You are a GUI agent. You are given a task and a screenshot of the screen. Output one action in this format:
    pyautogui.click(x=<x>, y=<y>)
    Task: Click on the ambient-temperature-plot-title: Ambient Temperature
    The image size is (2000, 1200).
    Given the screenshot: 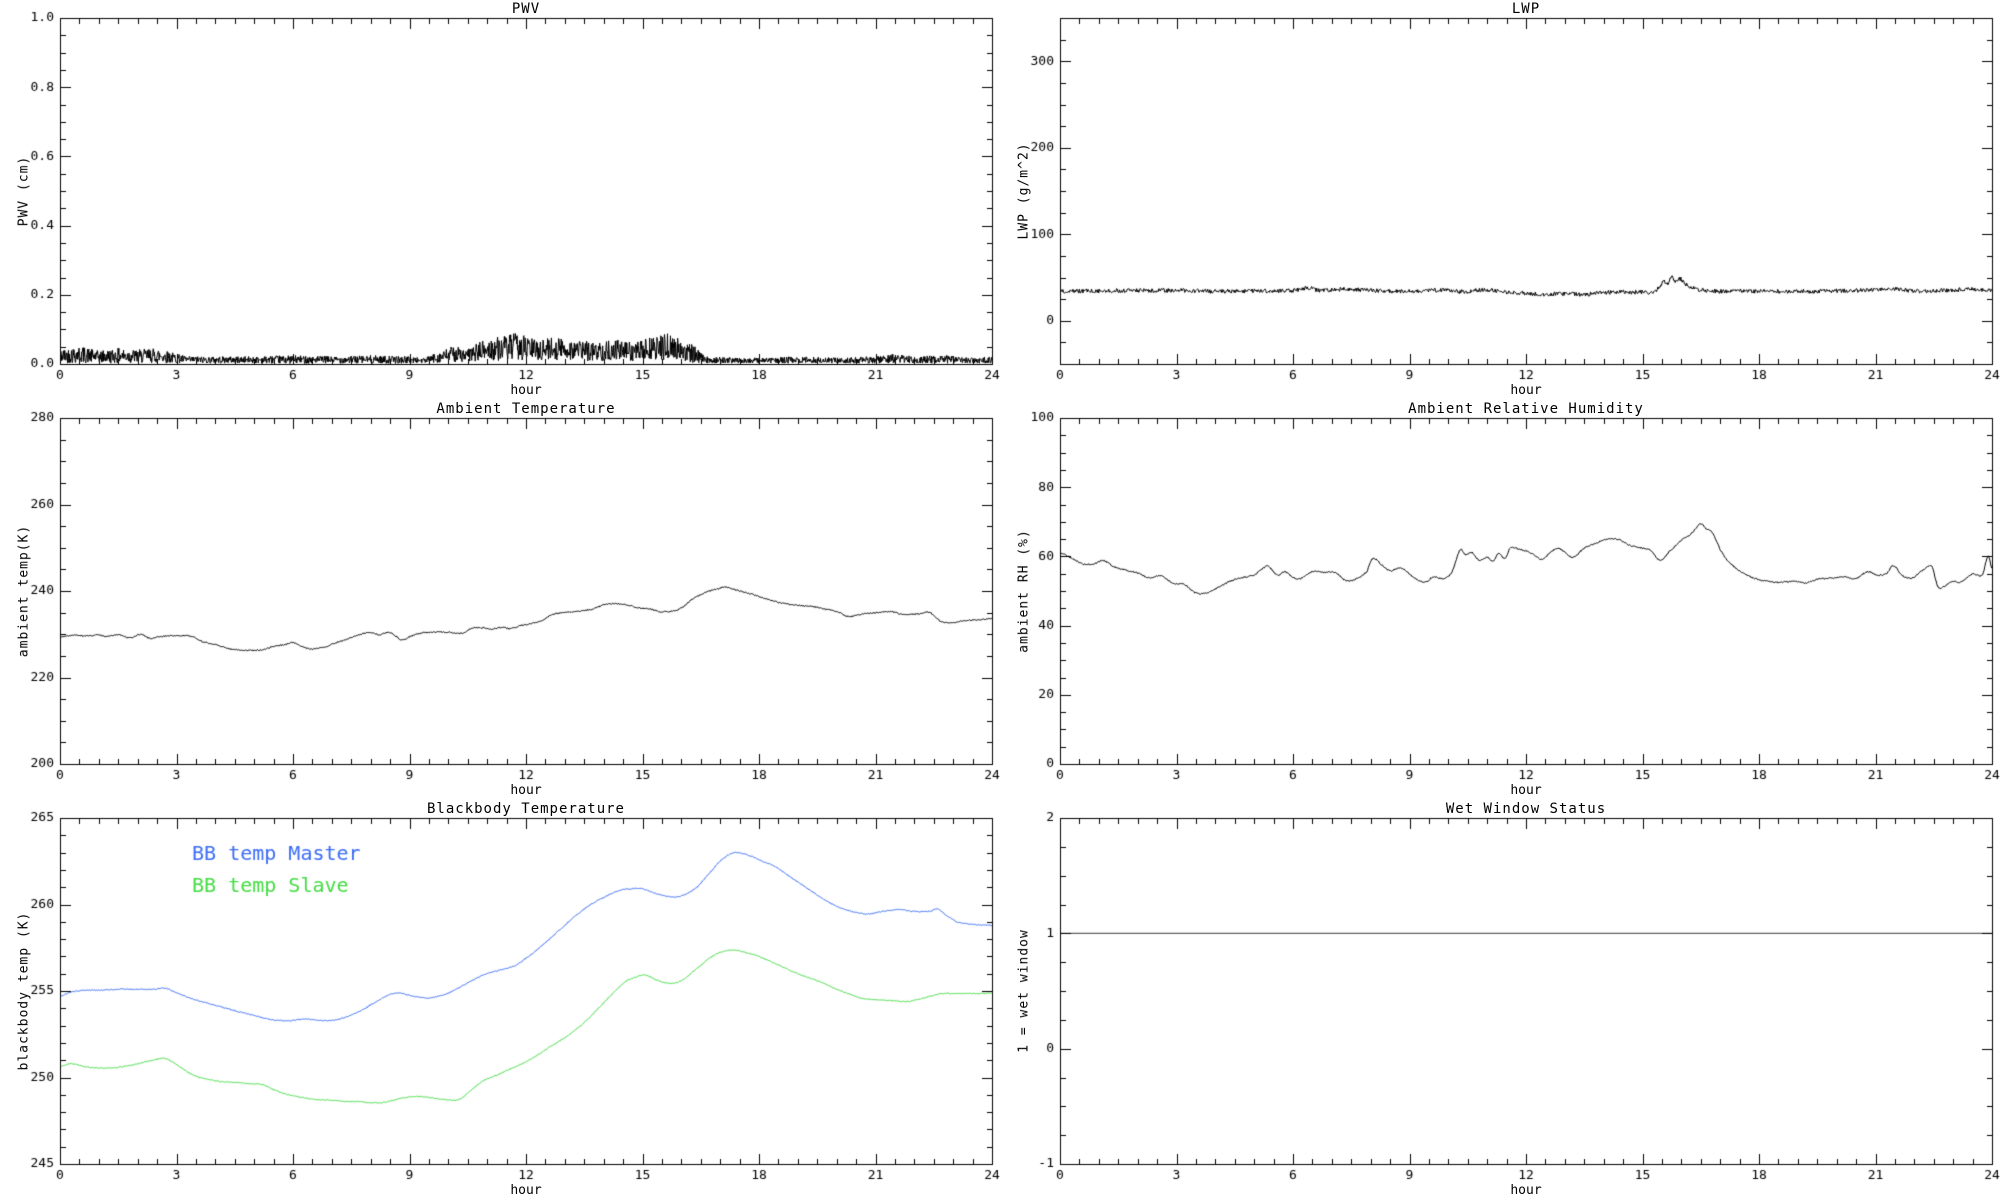 What is the action you would take?
    pyautogui.click(x=526, y=409)
    